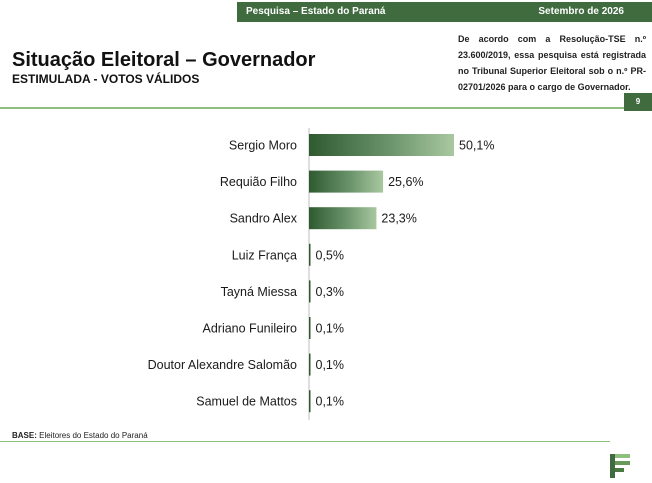  I want to click on category-label: Doutor Alexandre Salomão, so click(222, 365).